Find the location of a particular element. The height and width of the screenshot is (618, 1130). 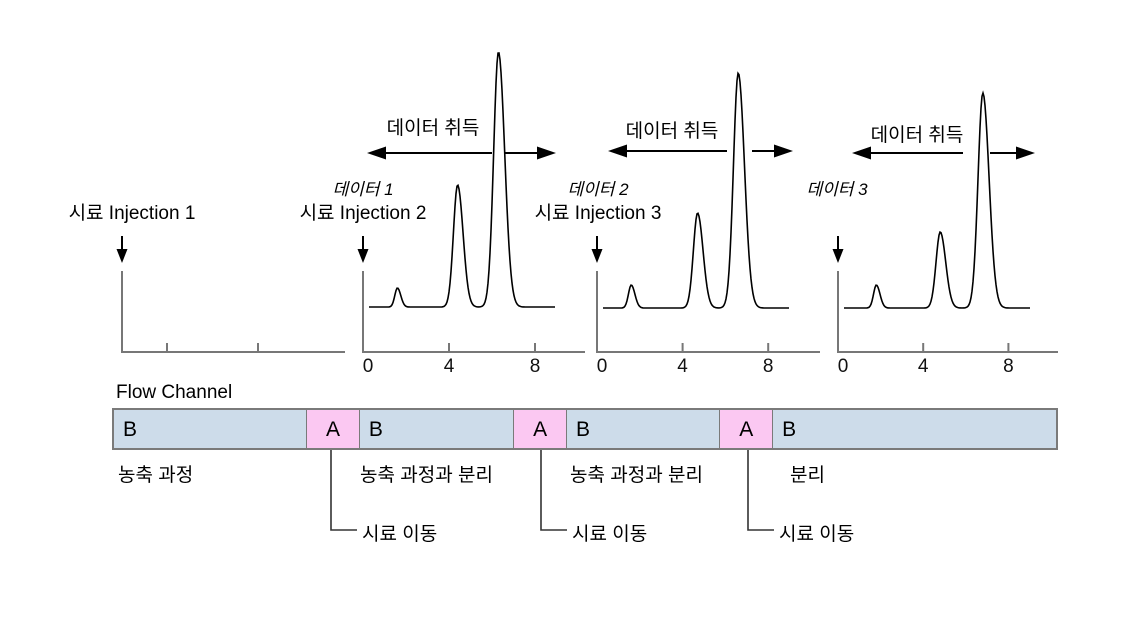

injection-label-block-1: 시료 Injection 1 is located at coordinates (132, 201).